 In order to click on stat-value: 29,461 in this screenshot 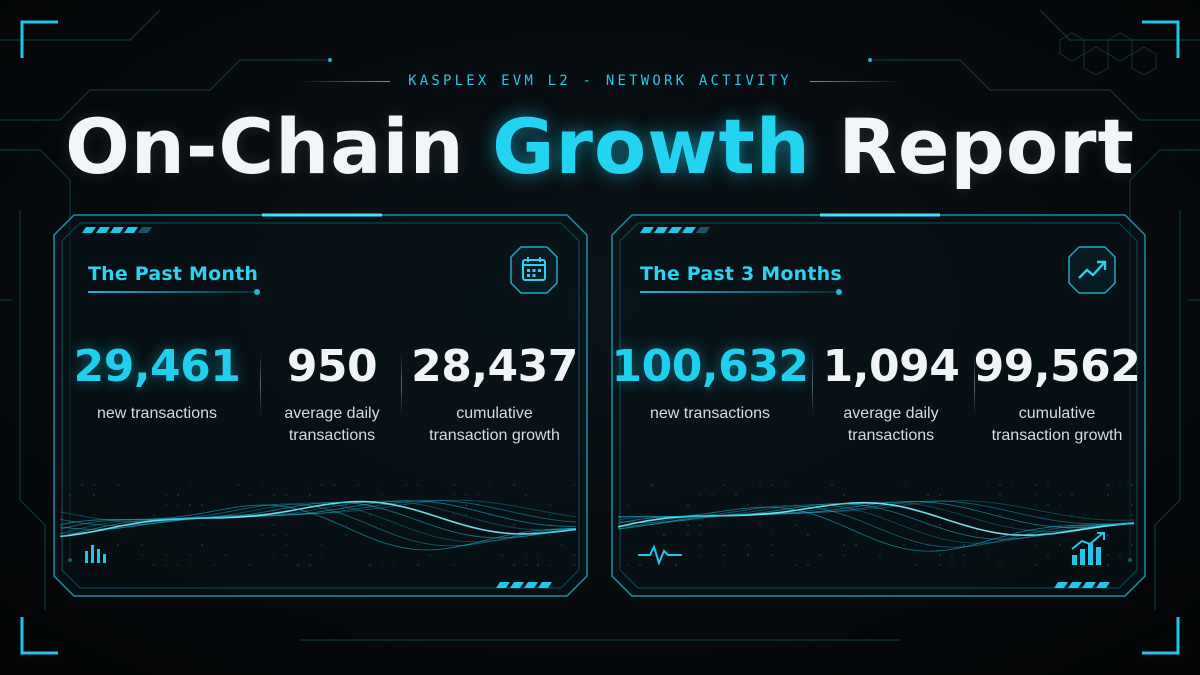, I will do `click(157, 367)`.